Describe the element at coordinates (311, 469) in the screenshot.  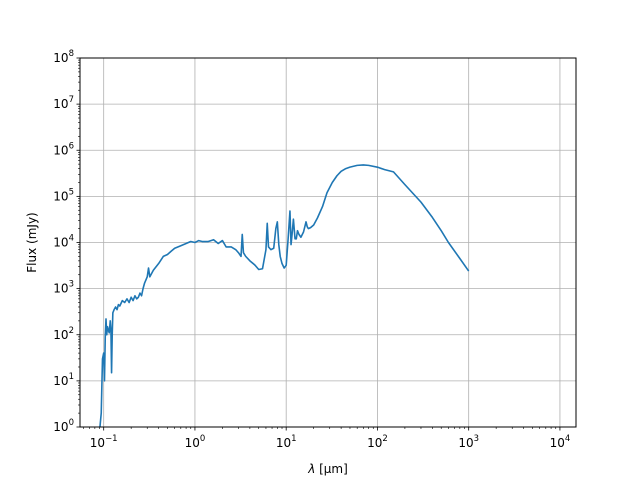
I see `x-axis-label-symbol: λ` at that location.